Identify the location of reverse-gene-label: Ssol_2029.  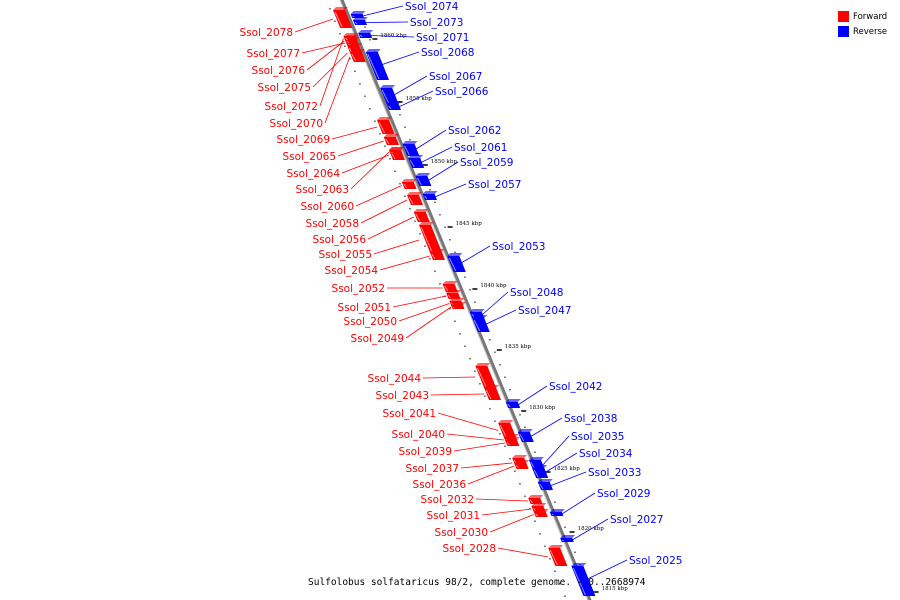
(623, 494).